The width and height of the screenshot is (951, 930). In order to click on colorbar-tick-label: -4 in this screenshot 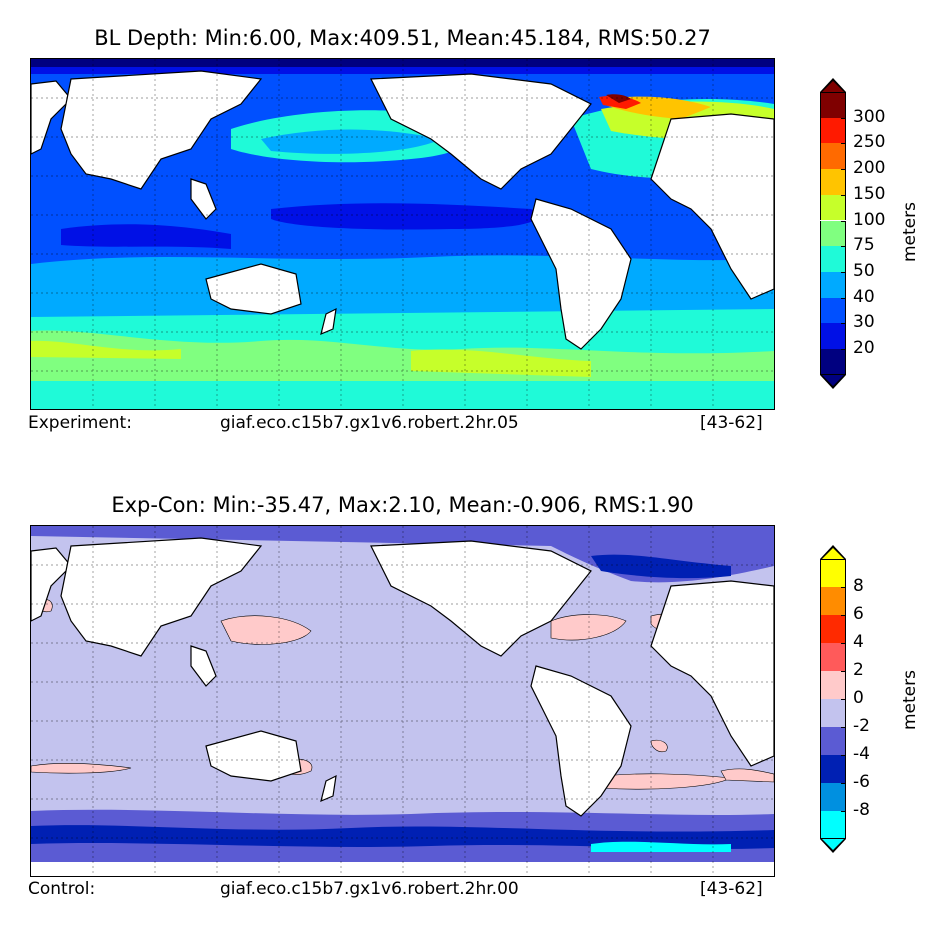, I will do `click(861, 754)`.